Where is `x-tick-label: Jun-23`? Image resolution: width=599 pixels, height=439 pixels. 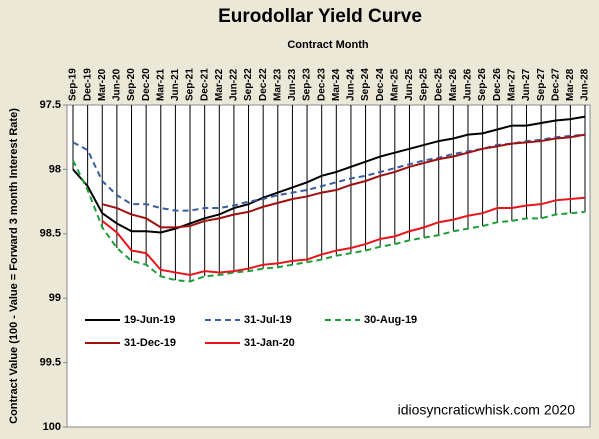
x-tick-label: Jun-23 is located at coordinates (292, 84).